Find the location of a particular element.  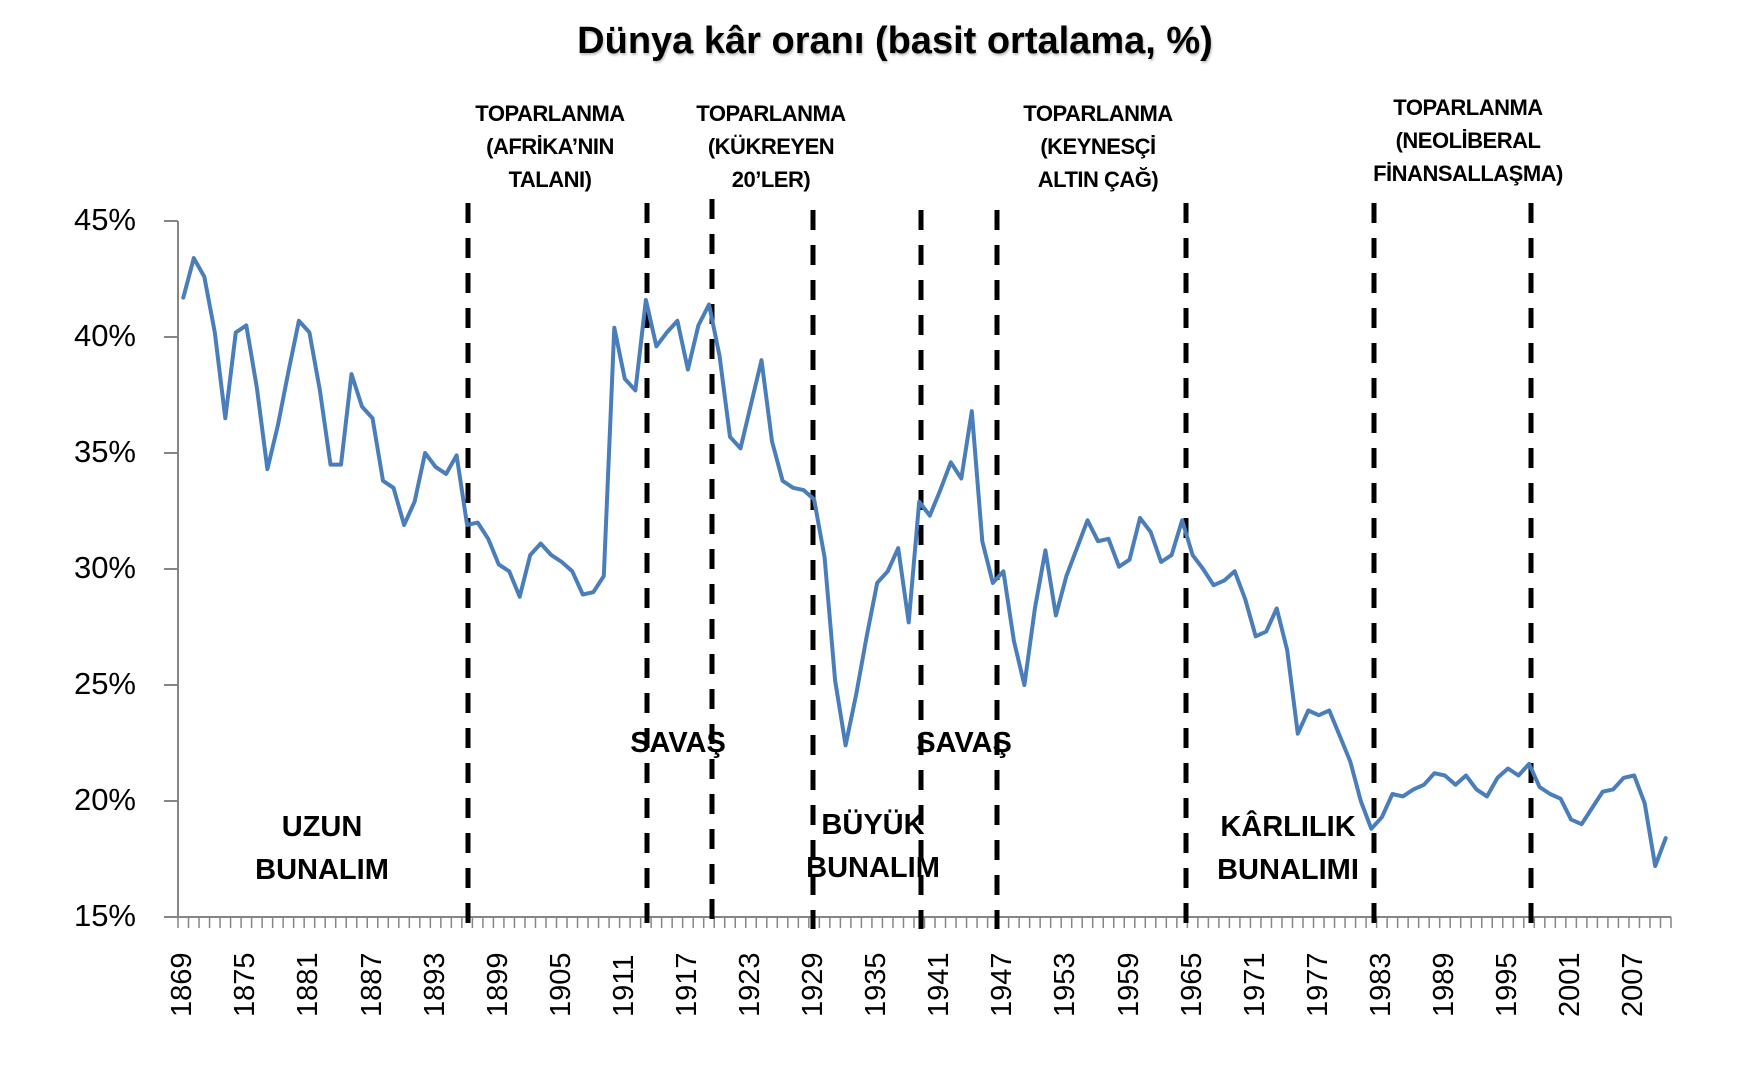

x-tick-label: 1887 is located at coordinates (371, 984).